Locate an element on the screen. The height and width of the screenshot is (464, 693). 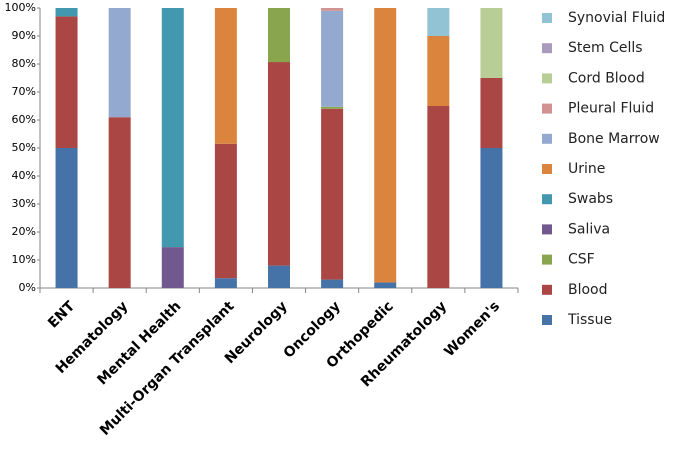
legend-label: Tissue is located at coordinates (589, 320).